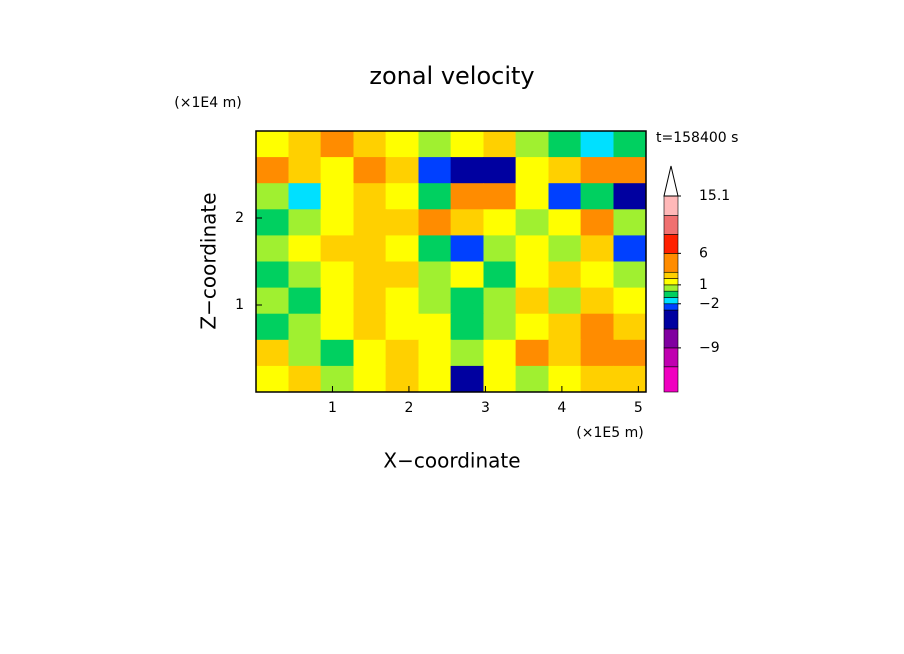 This screenshot has width=904, height=654. I want to click on colorbar-tick-label: 1, so click(703, 285).